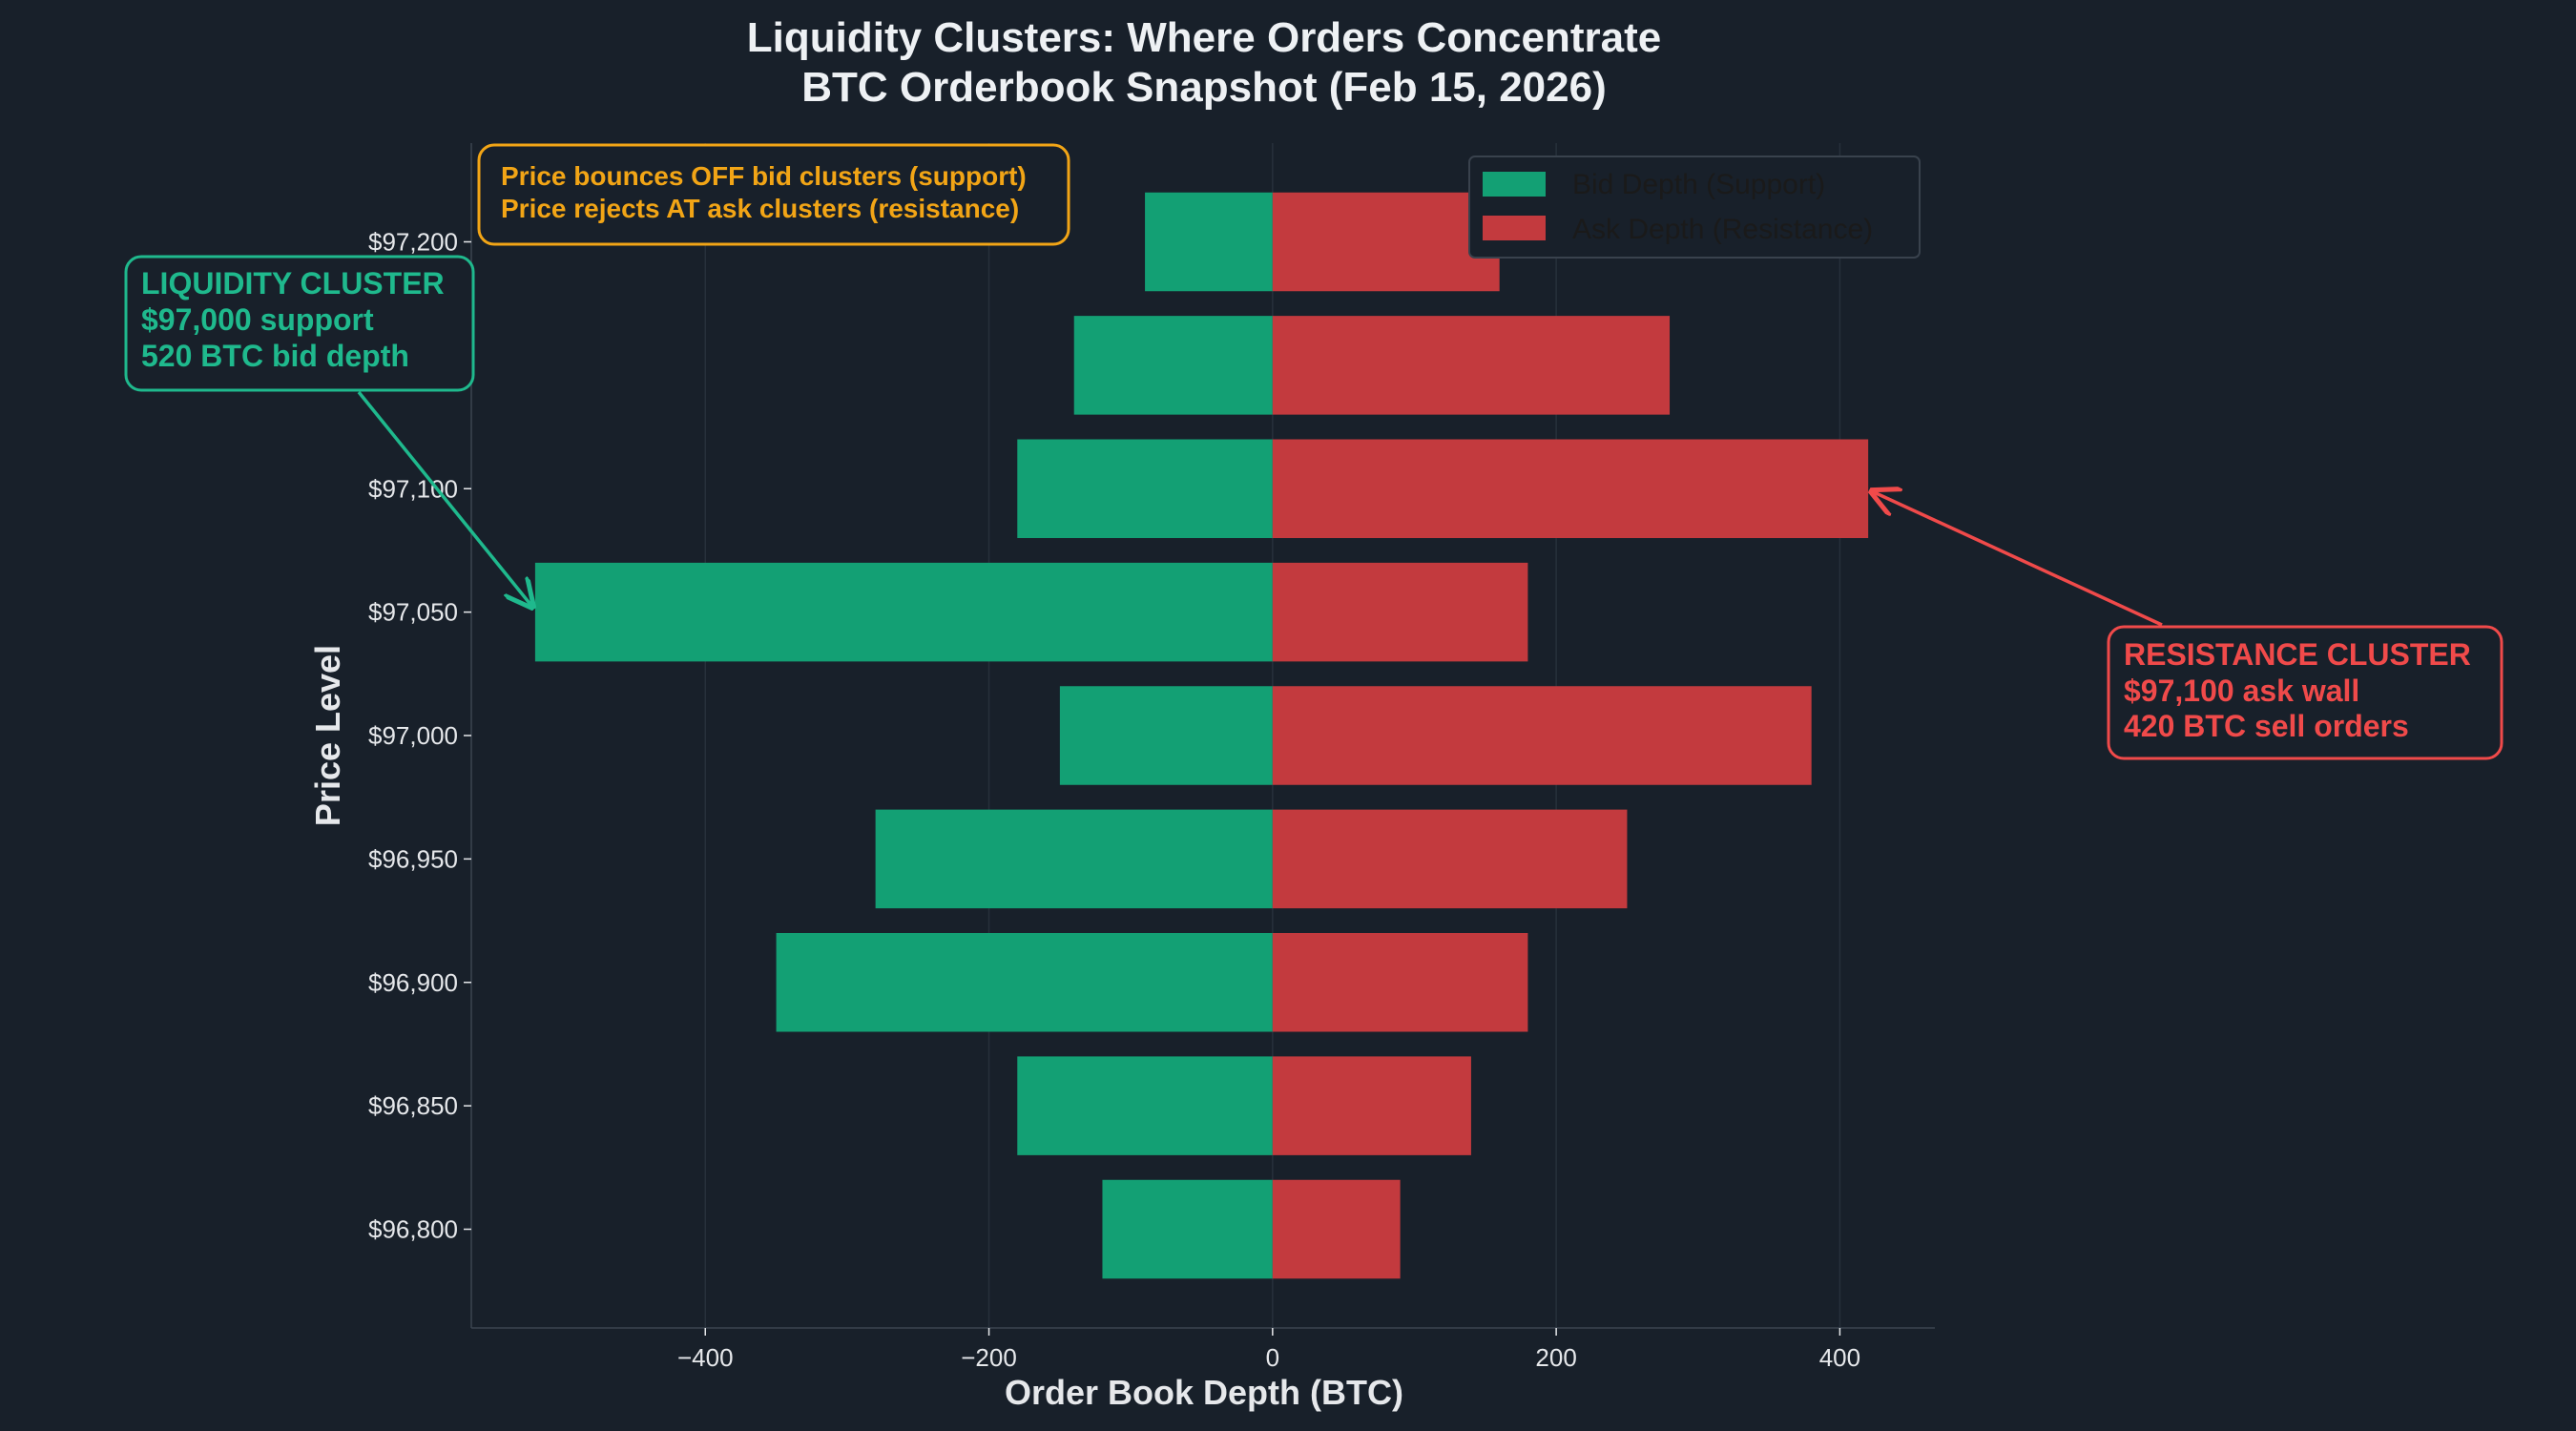 Image resolution: width=2576 pixels, height=1431 pixels. I want to click on x-tick-label: 0, so click(1272, 1357).